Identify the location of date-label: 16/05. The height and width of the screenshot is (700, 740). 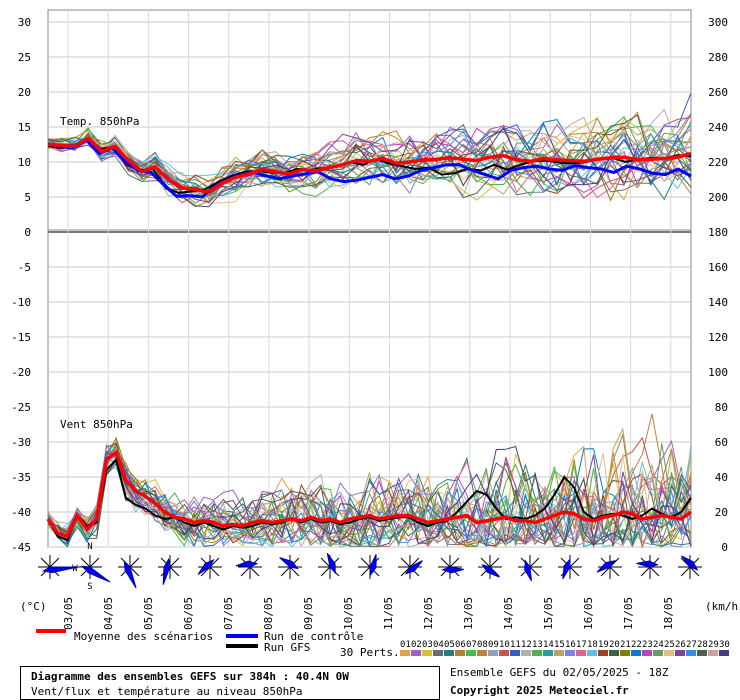
(588, 613).